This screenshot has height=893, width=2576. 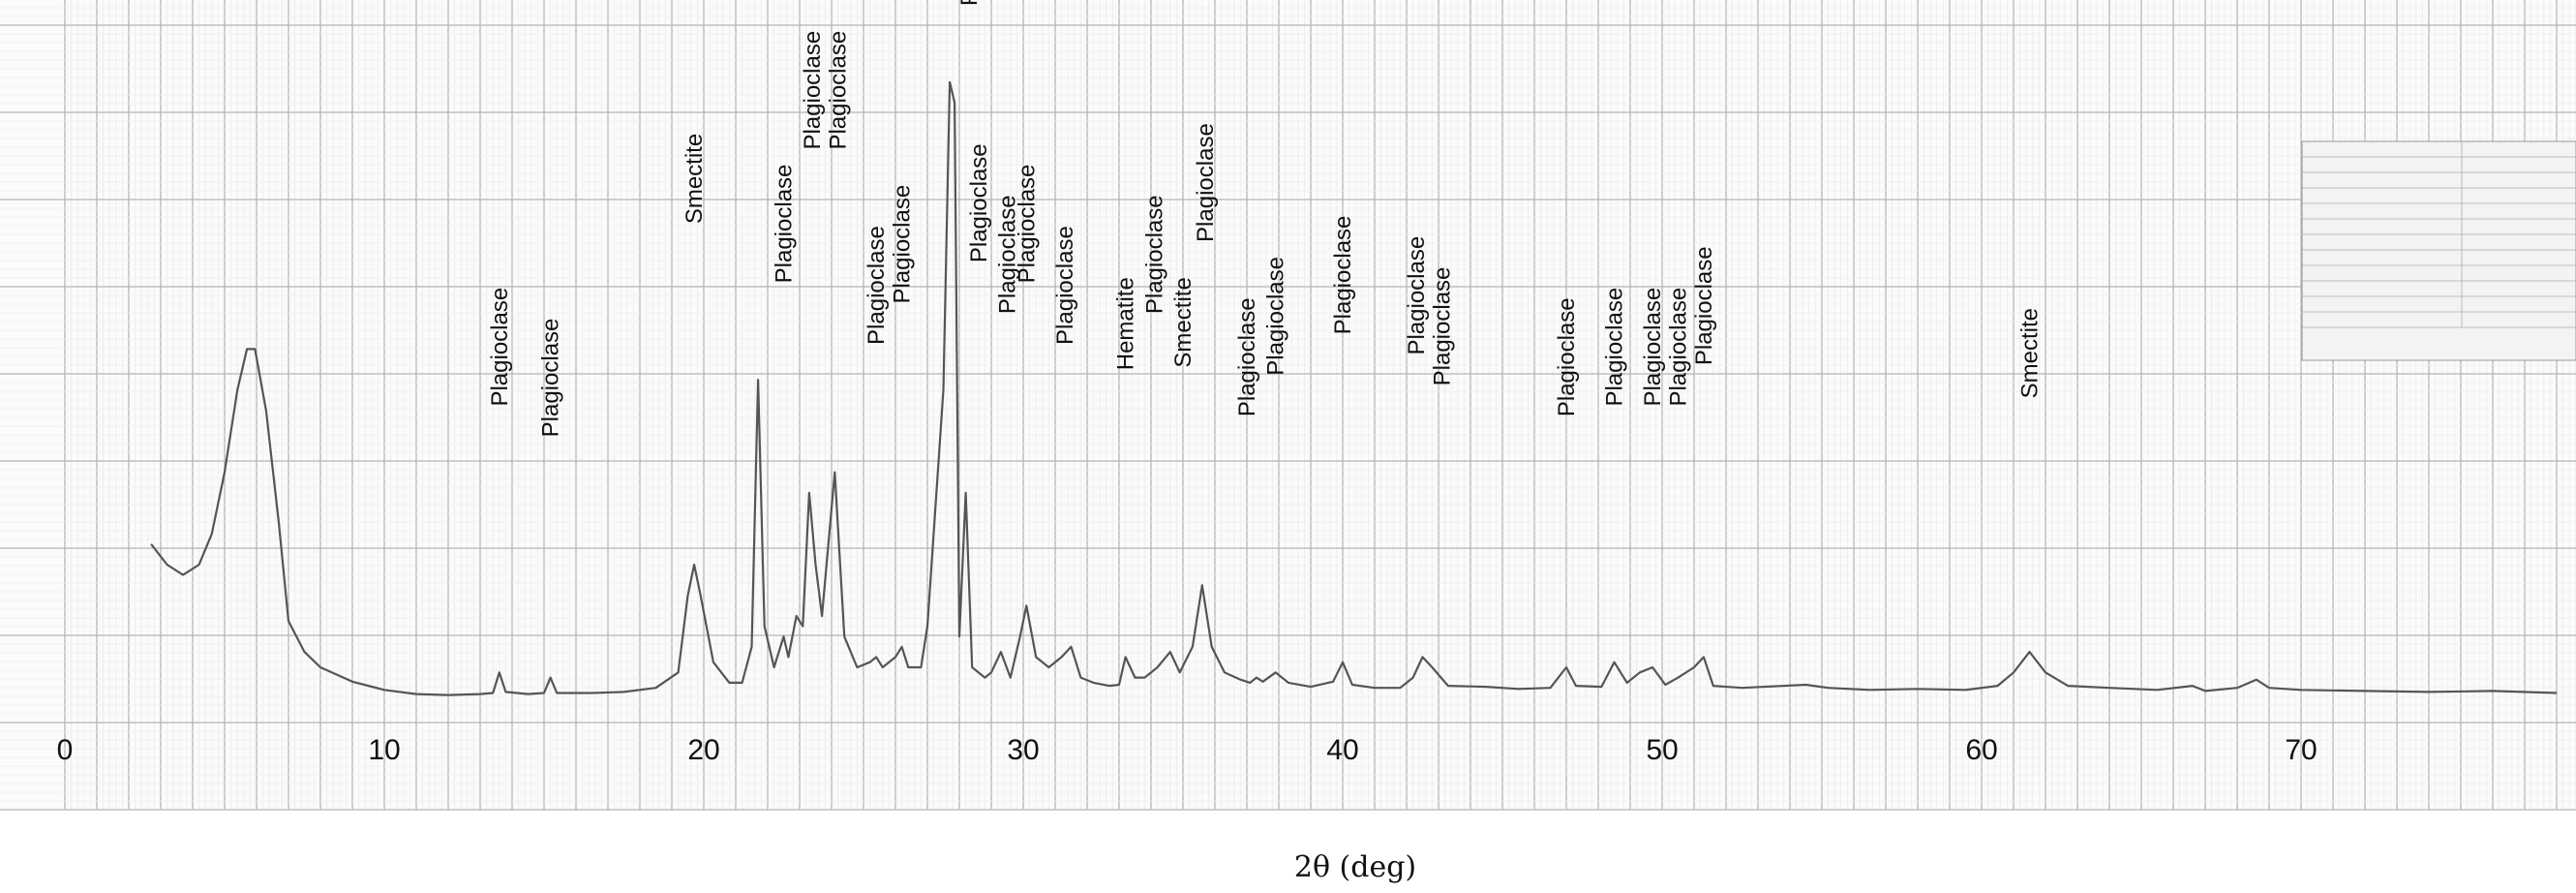 What do you see at coordinates (2301, 750) in the screenshot?
I see `x-tick-label: 70` at bounding box center [2301, 750].